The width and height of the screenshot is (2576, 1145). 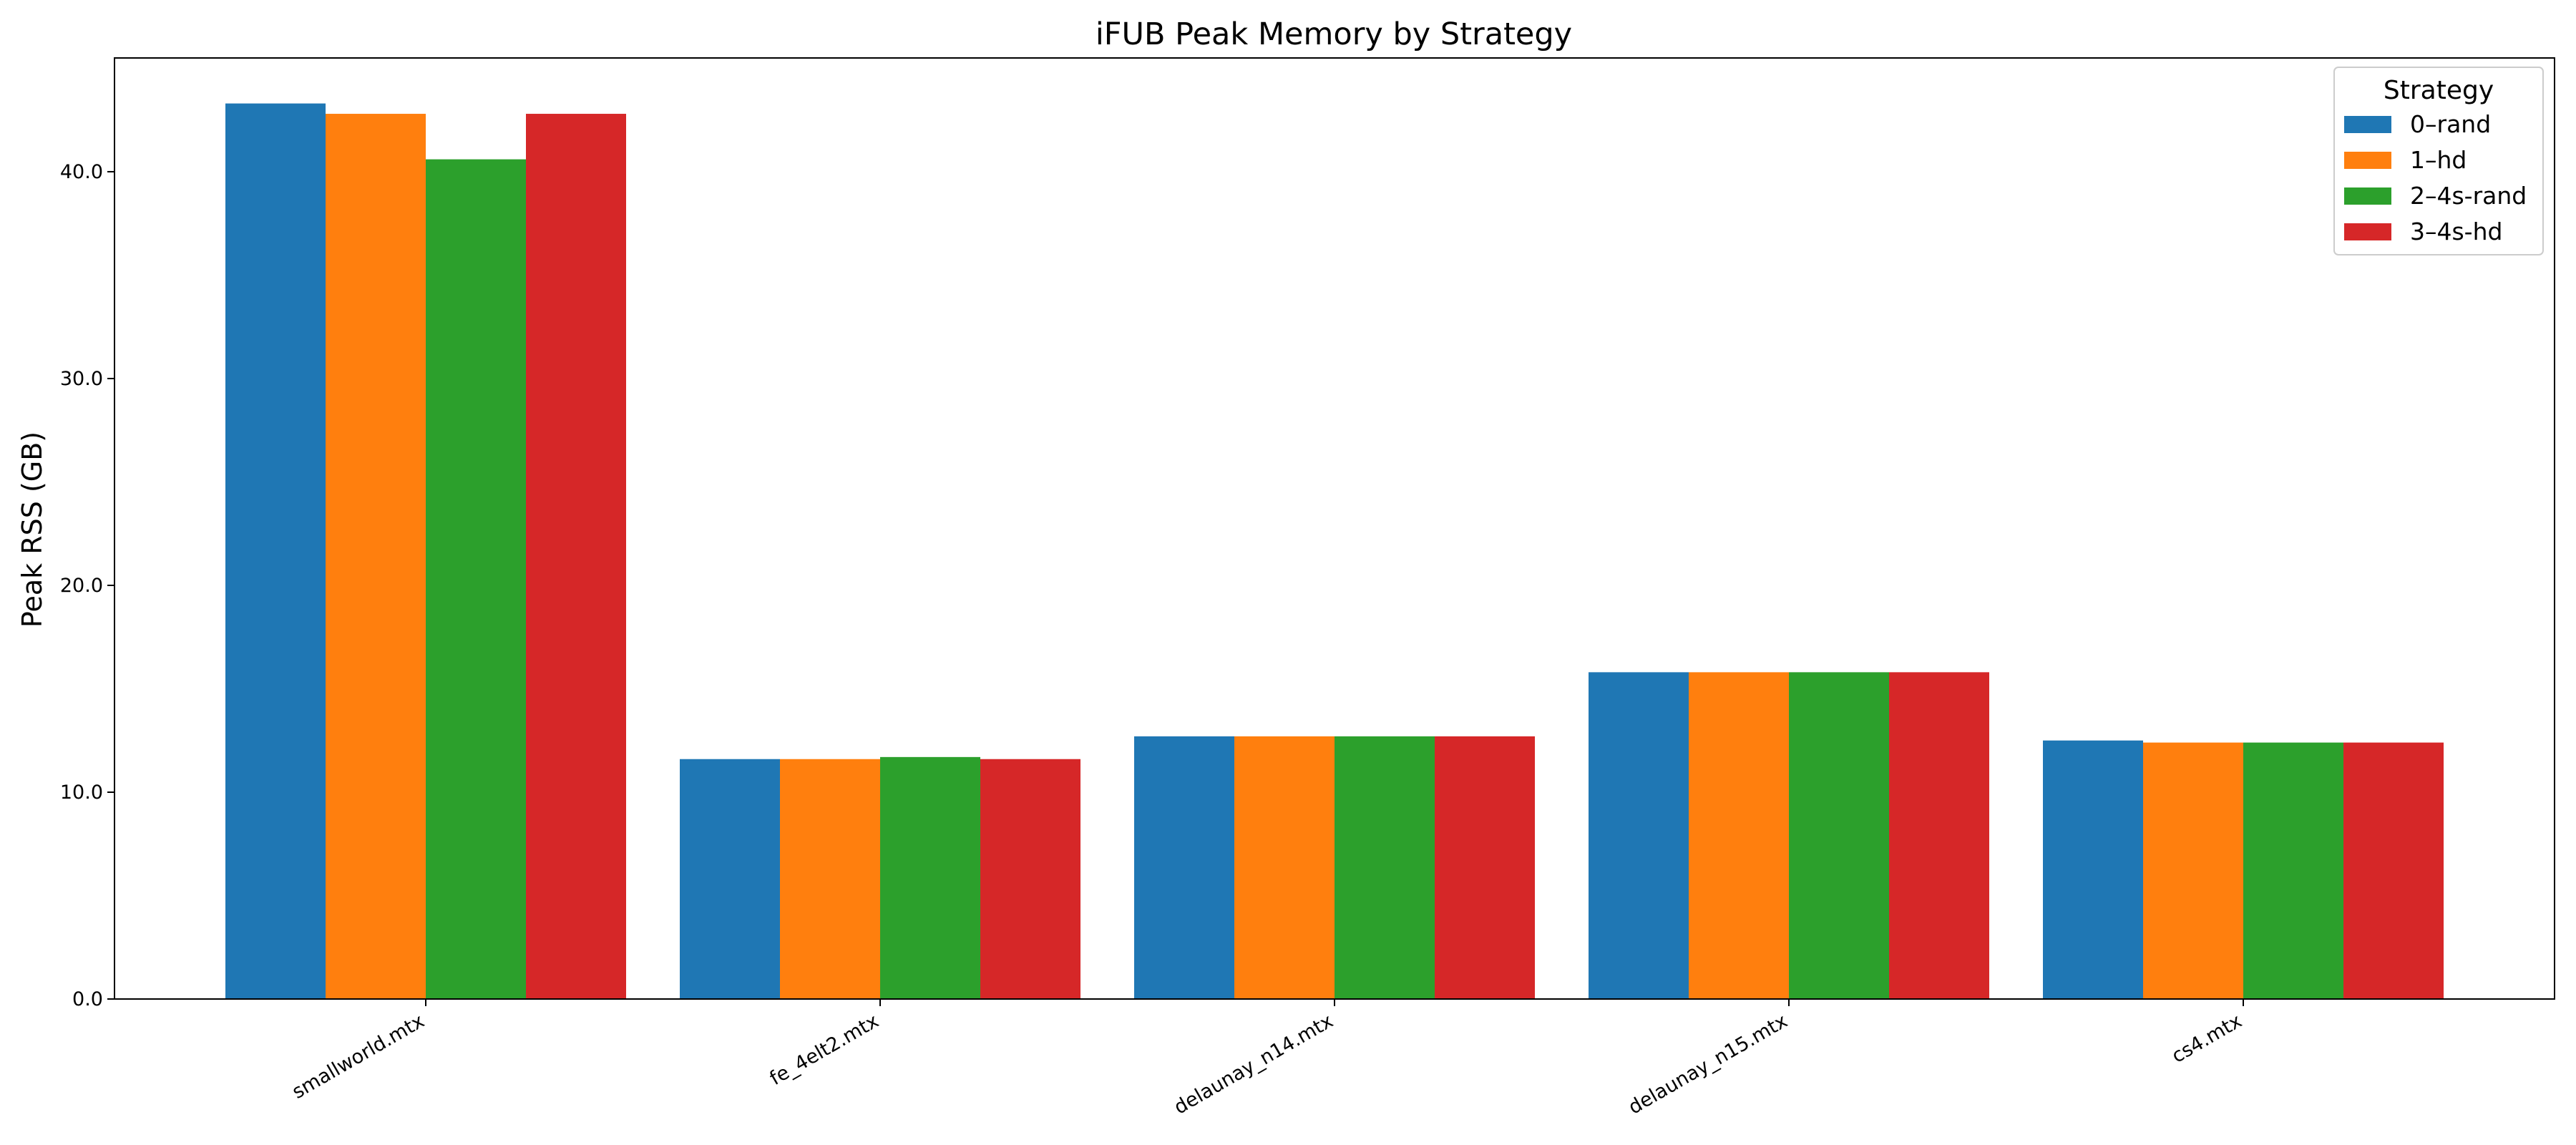 What do you see at coordinates (87, 999) in the screenshot?
I see `y-tick-label: 0.0` at bounding box center [87, 999].